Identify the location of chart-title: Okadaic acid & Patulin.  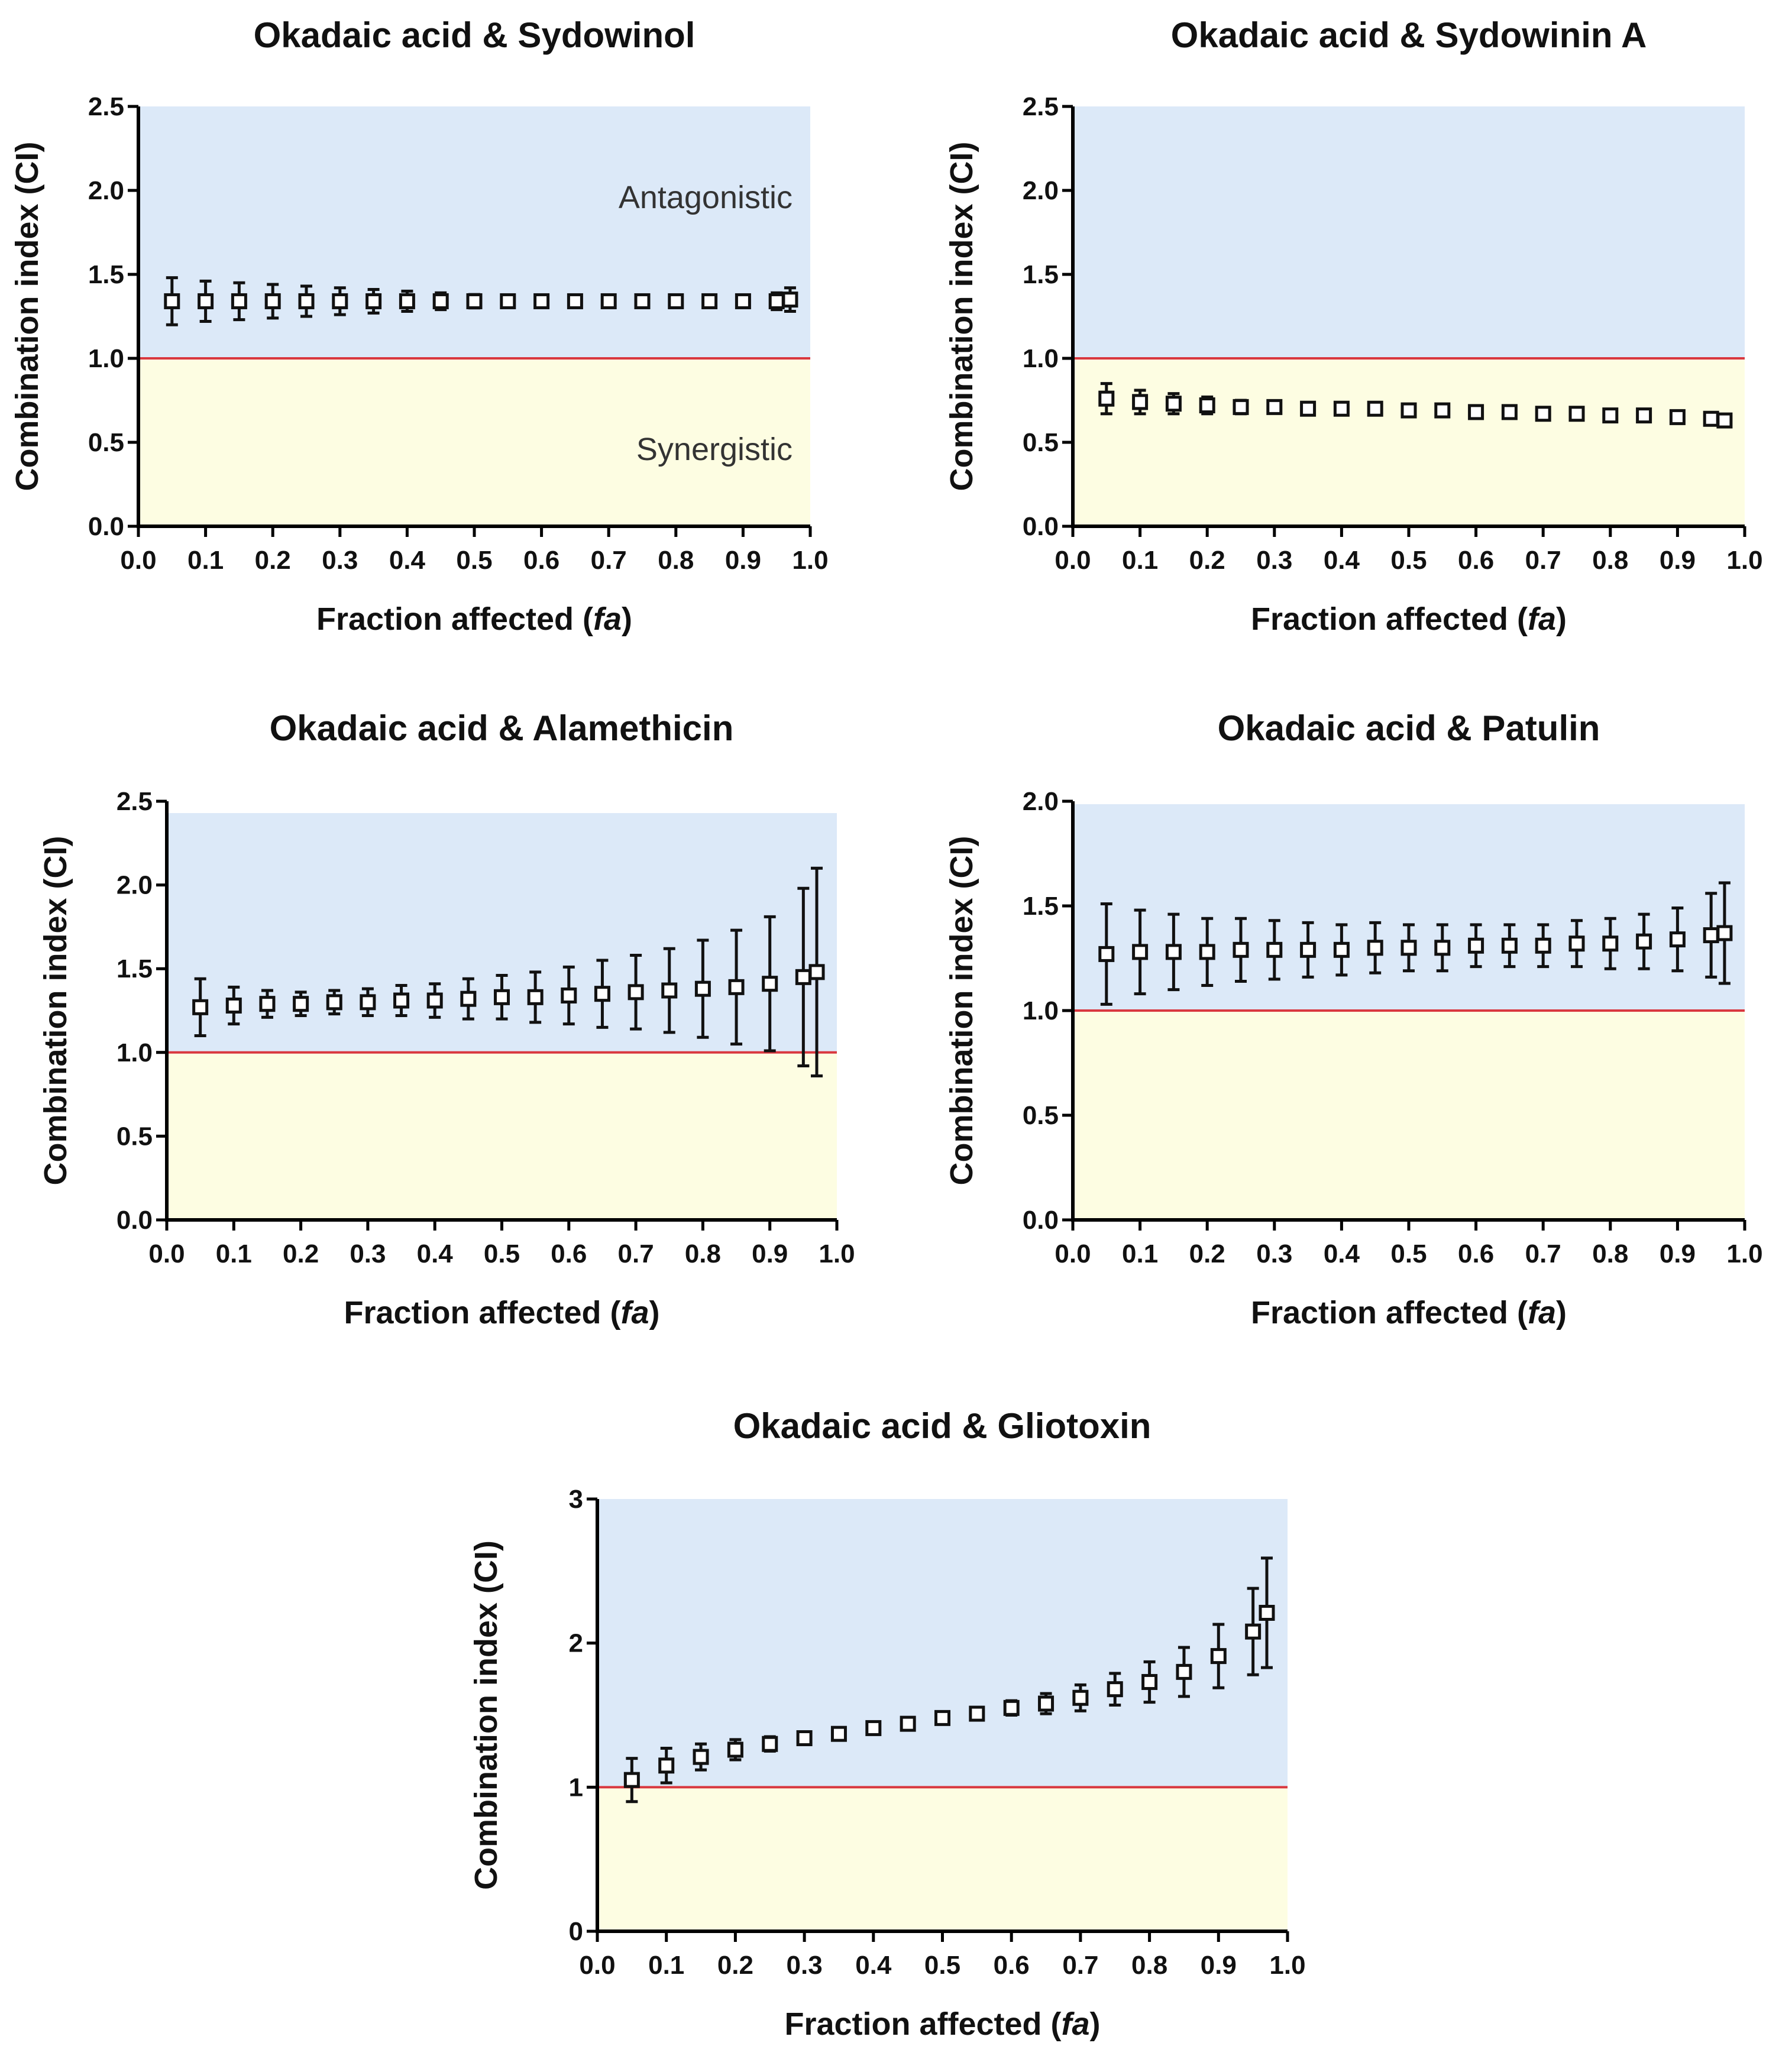
(1409, 728).